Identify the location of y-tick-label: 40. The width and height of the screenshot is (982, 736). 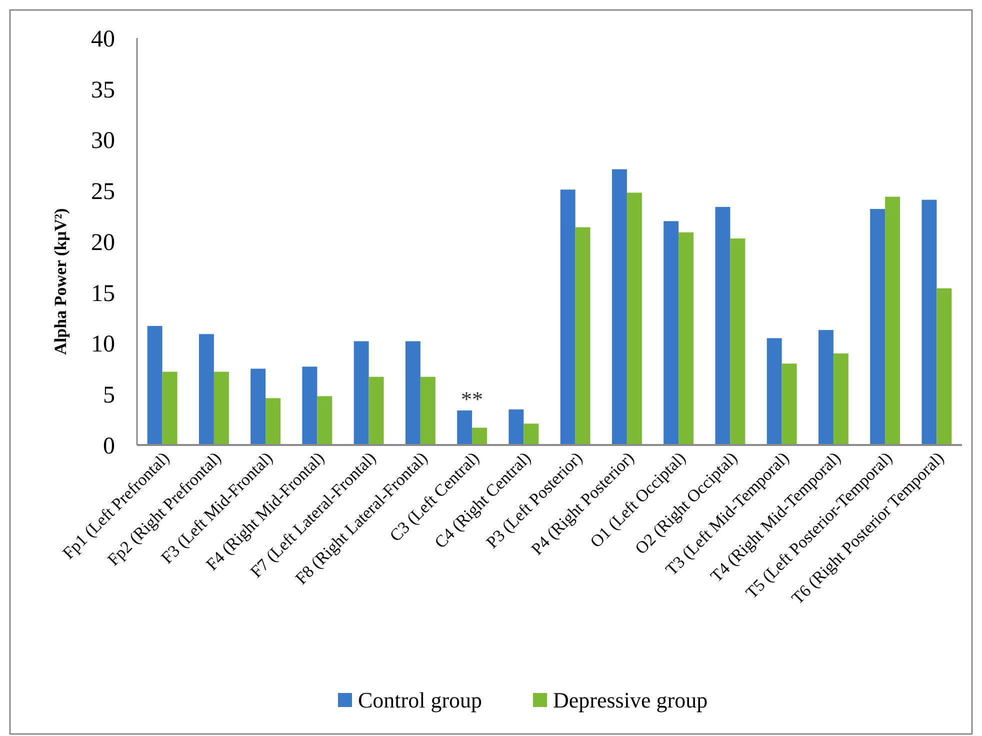
(103, 39).